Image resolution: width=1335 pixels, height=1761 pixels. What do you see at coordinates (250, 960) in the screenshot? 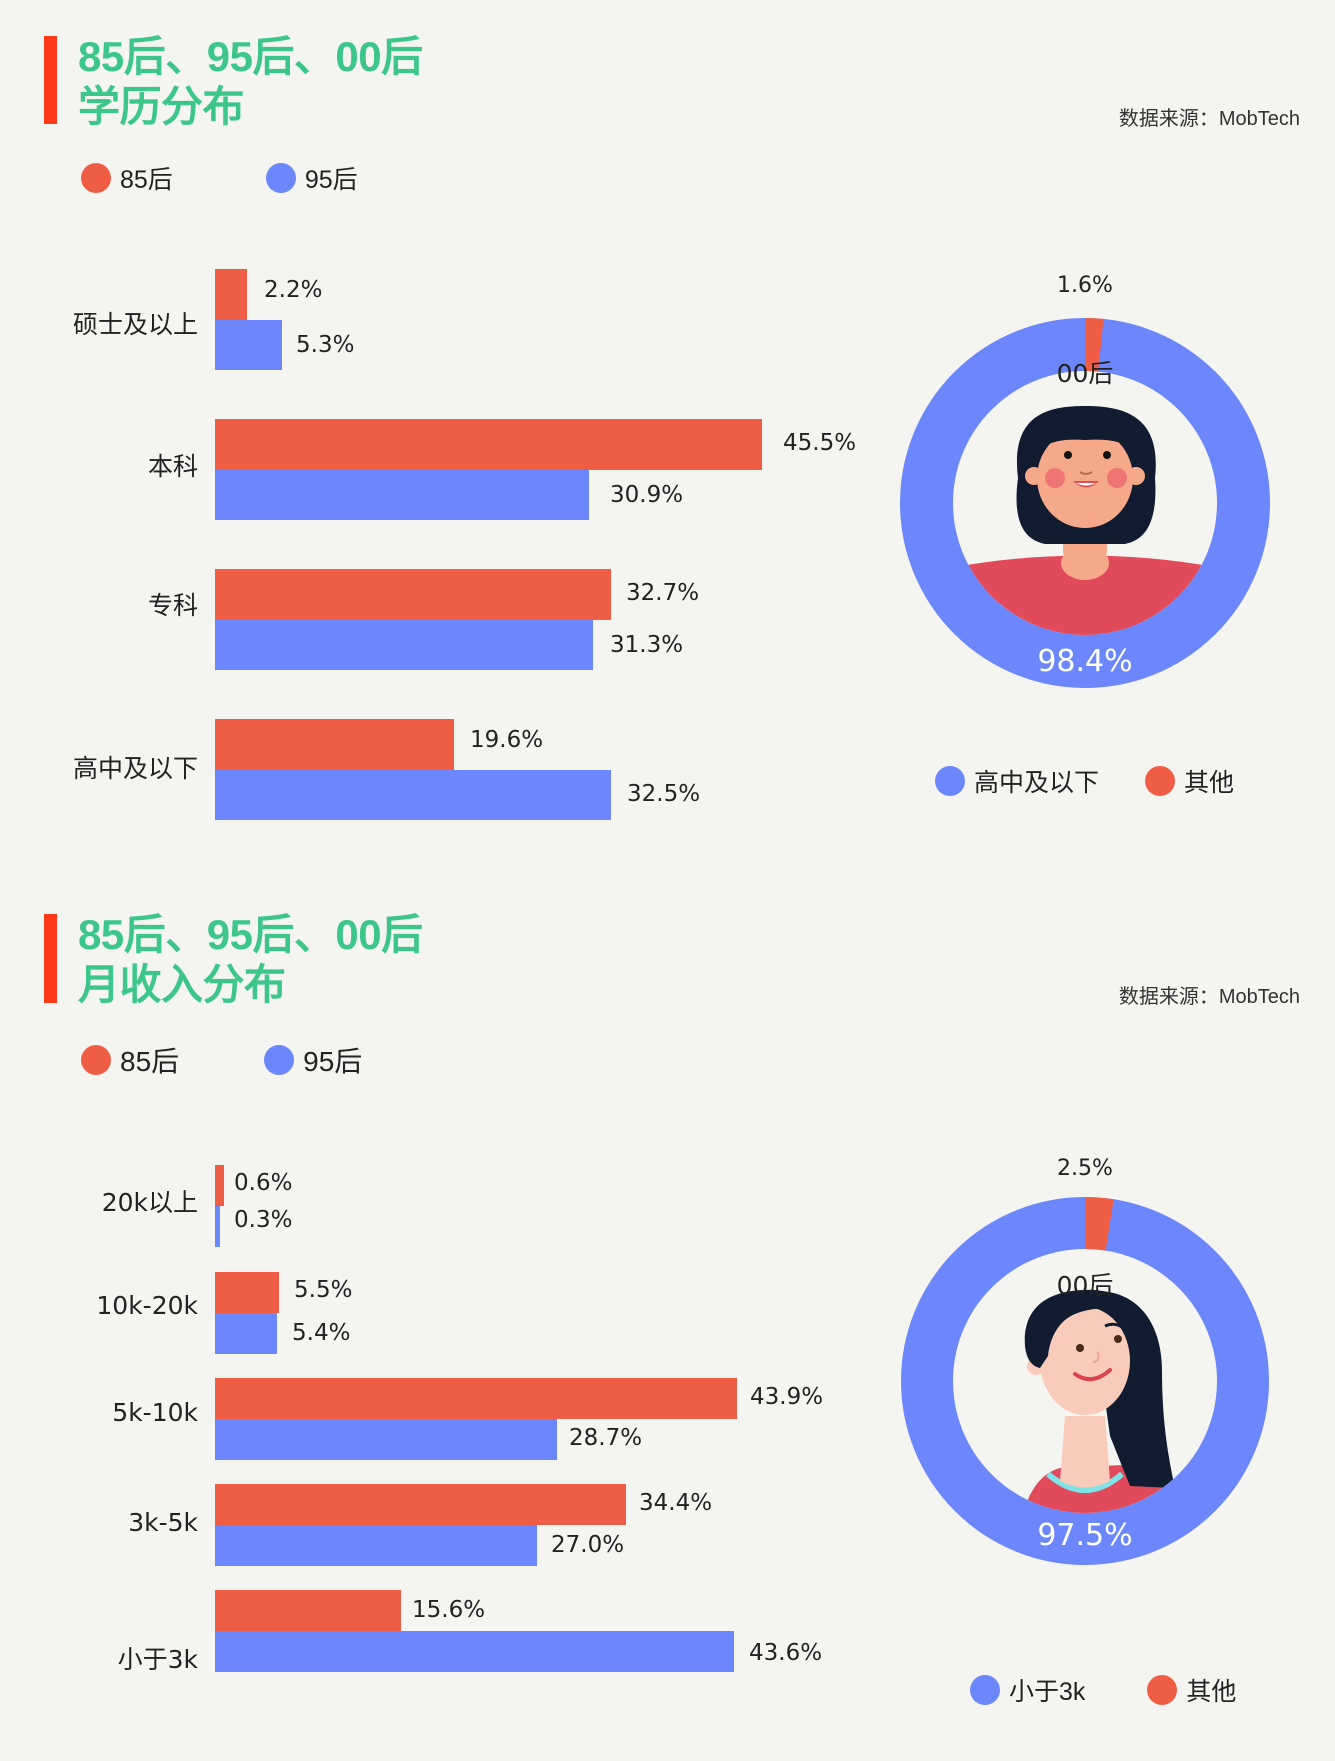
I see `income-title: 85后、95后、00后 月收入分布` at bounding box center [250, 960].